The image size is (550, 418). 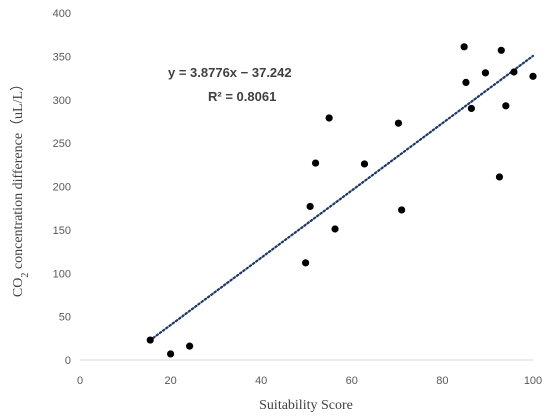 I want to click on y-tick-label: 250, so click(x=62, y=144).